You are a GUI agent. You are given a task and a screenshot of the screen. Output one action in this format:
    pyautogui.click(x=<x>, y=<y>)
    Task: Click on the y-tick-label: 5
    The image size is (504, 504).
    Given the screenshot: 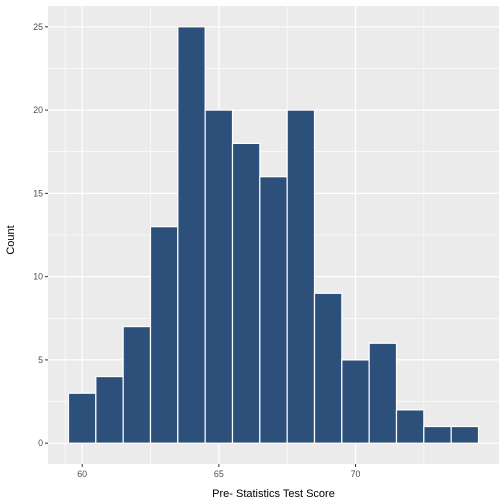 What is the action you would take?
    pyautogui.click(x=40, y=360)
    